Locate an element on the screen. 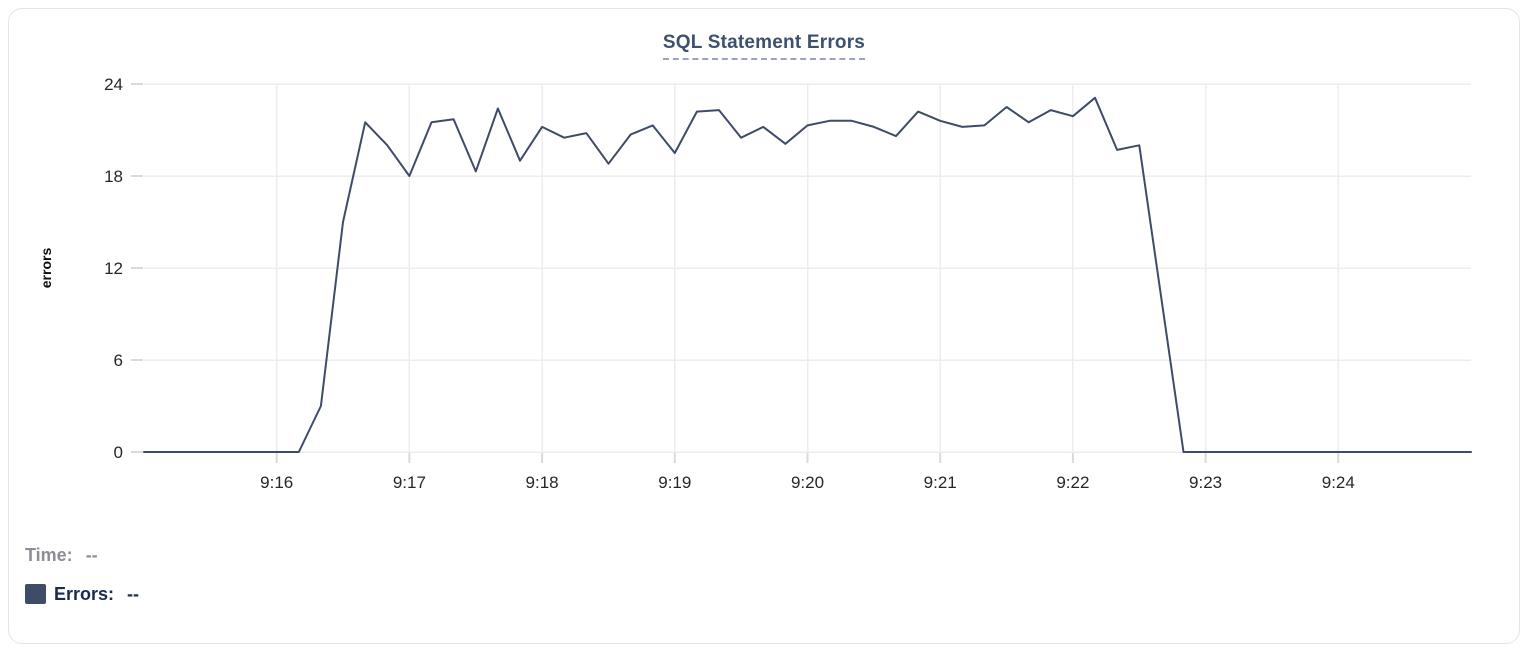 Image resolution: width=1528 pixels, height=652 pixels. legend-time-value: -- is located at coordinates (91, 555).